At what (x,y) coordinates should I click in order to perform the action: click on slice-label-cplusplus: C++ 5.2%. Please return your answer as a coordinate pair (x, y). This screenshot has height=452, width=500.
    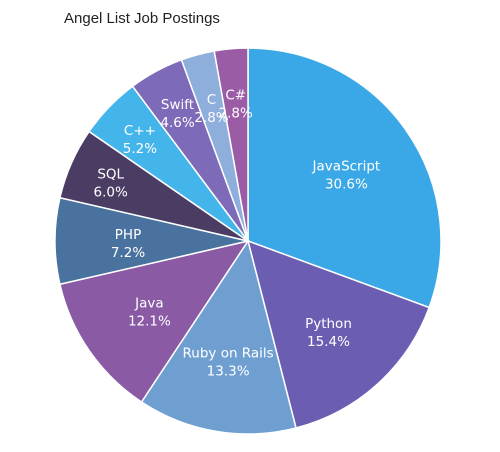
    Looking at the image, I should click on (140, 140).